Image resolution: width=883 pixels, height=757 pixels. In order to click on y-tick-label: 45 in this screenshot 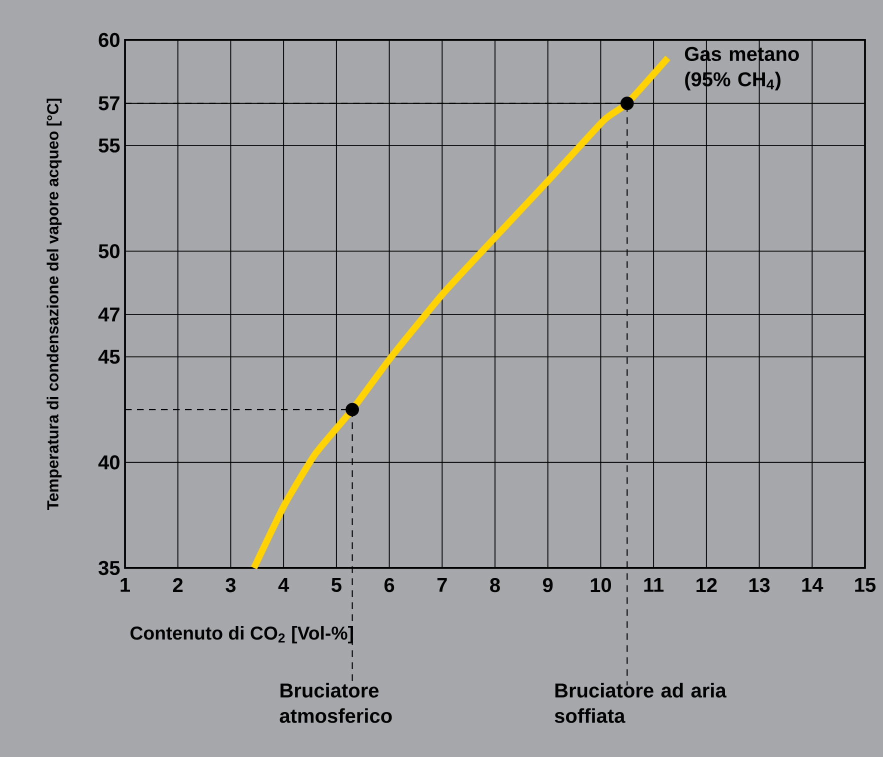, I will do `click(109, 357)`.